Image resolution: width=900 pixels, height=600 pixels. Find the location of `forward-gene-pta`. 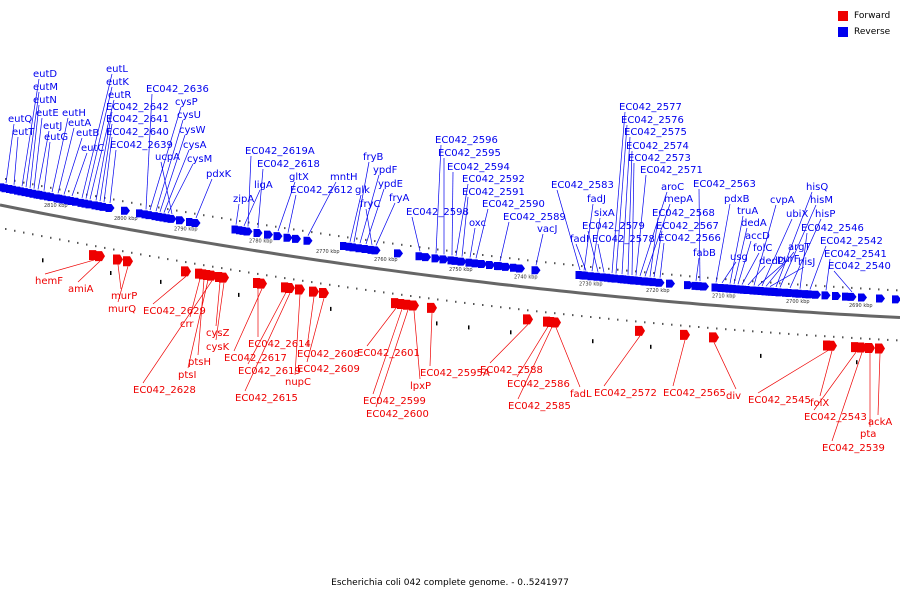

forward-gene-pta is located at coordinates (870, 347).